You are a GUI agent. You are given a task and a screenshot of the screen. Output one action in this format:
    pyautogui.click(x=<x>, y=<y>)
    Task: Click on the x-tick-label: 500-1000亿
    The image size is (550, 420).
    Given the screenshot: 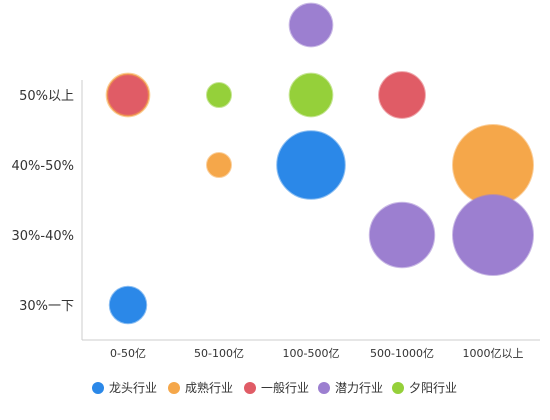 What is the action you would take?
    pyautogui.click(x=402, y=353)
    